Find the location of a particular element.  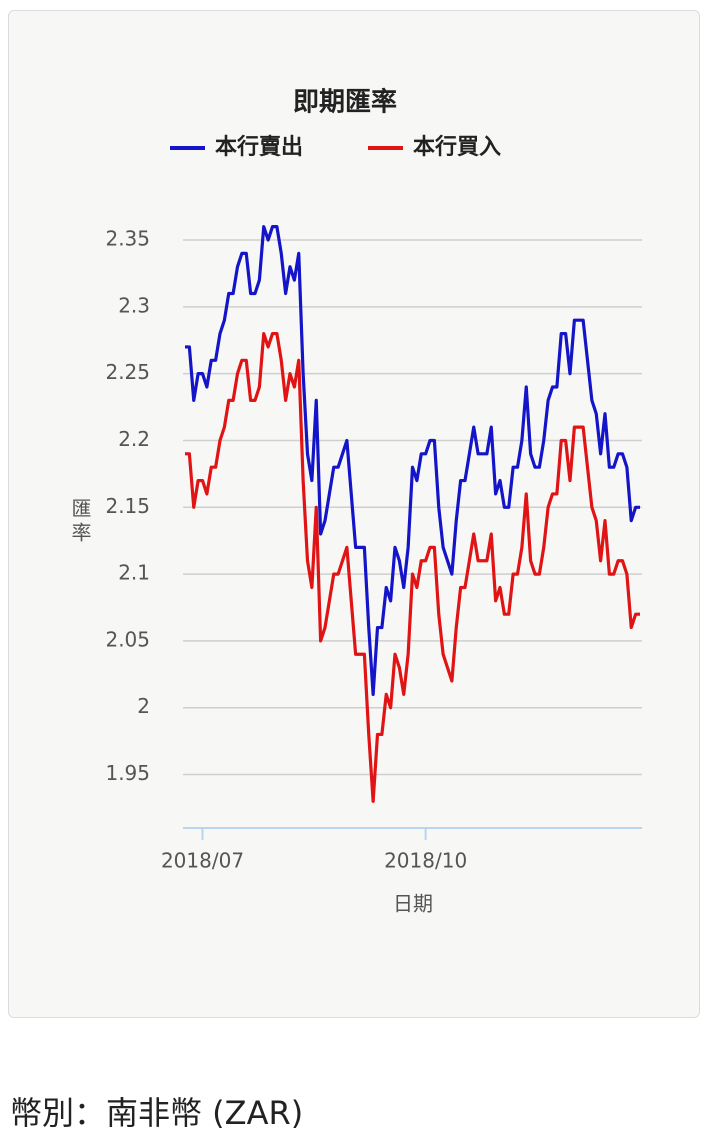

chart-title: 即期匯率 is located at coordinates (345, 102).